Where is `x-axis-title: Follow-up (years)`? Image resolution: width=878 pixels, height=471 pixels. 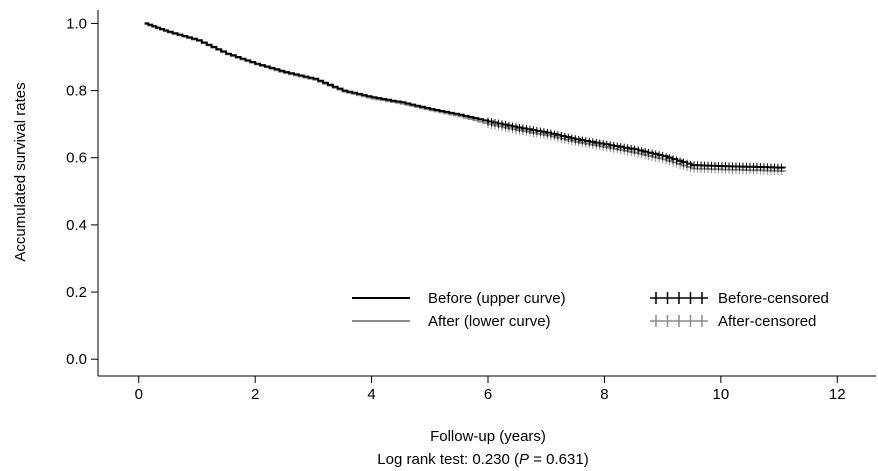
x-axis-title: Follow-up (years) is located at coordinates (488, 436).